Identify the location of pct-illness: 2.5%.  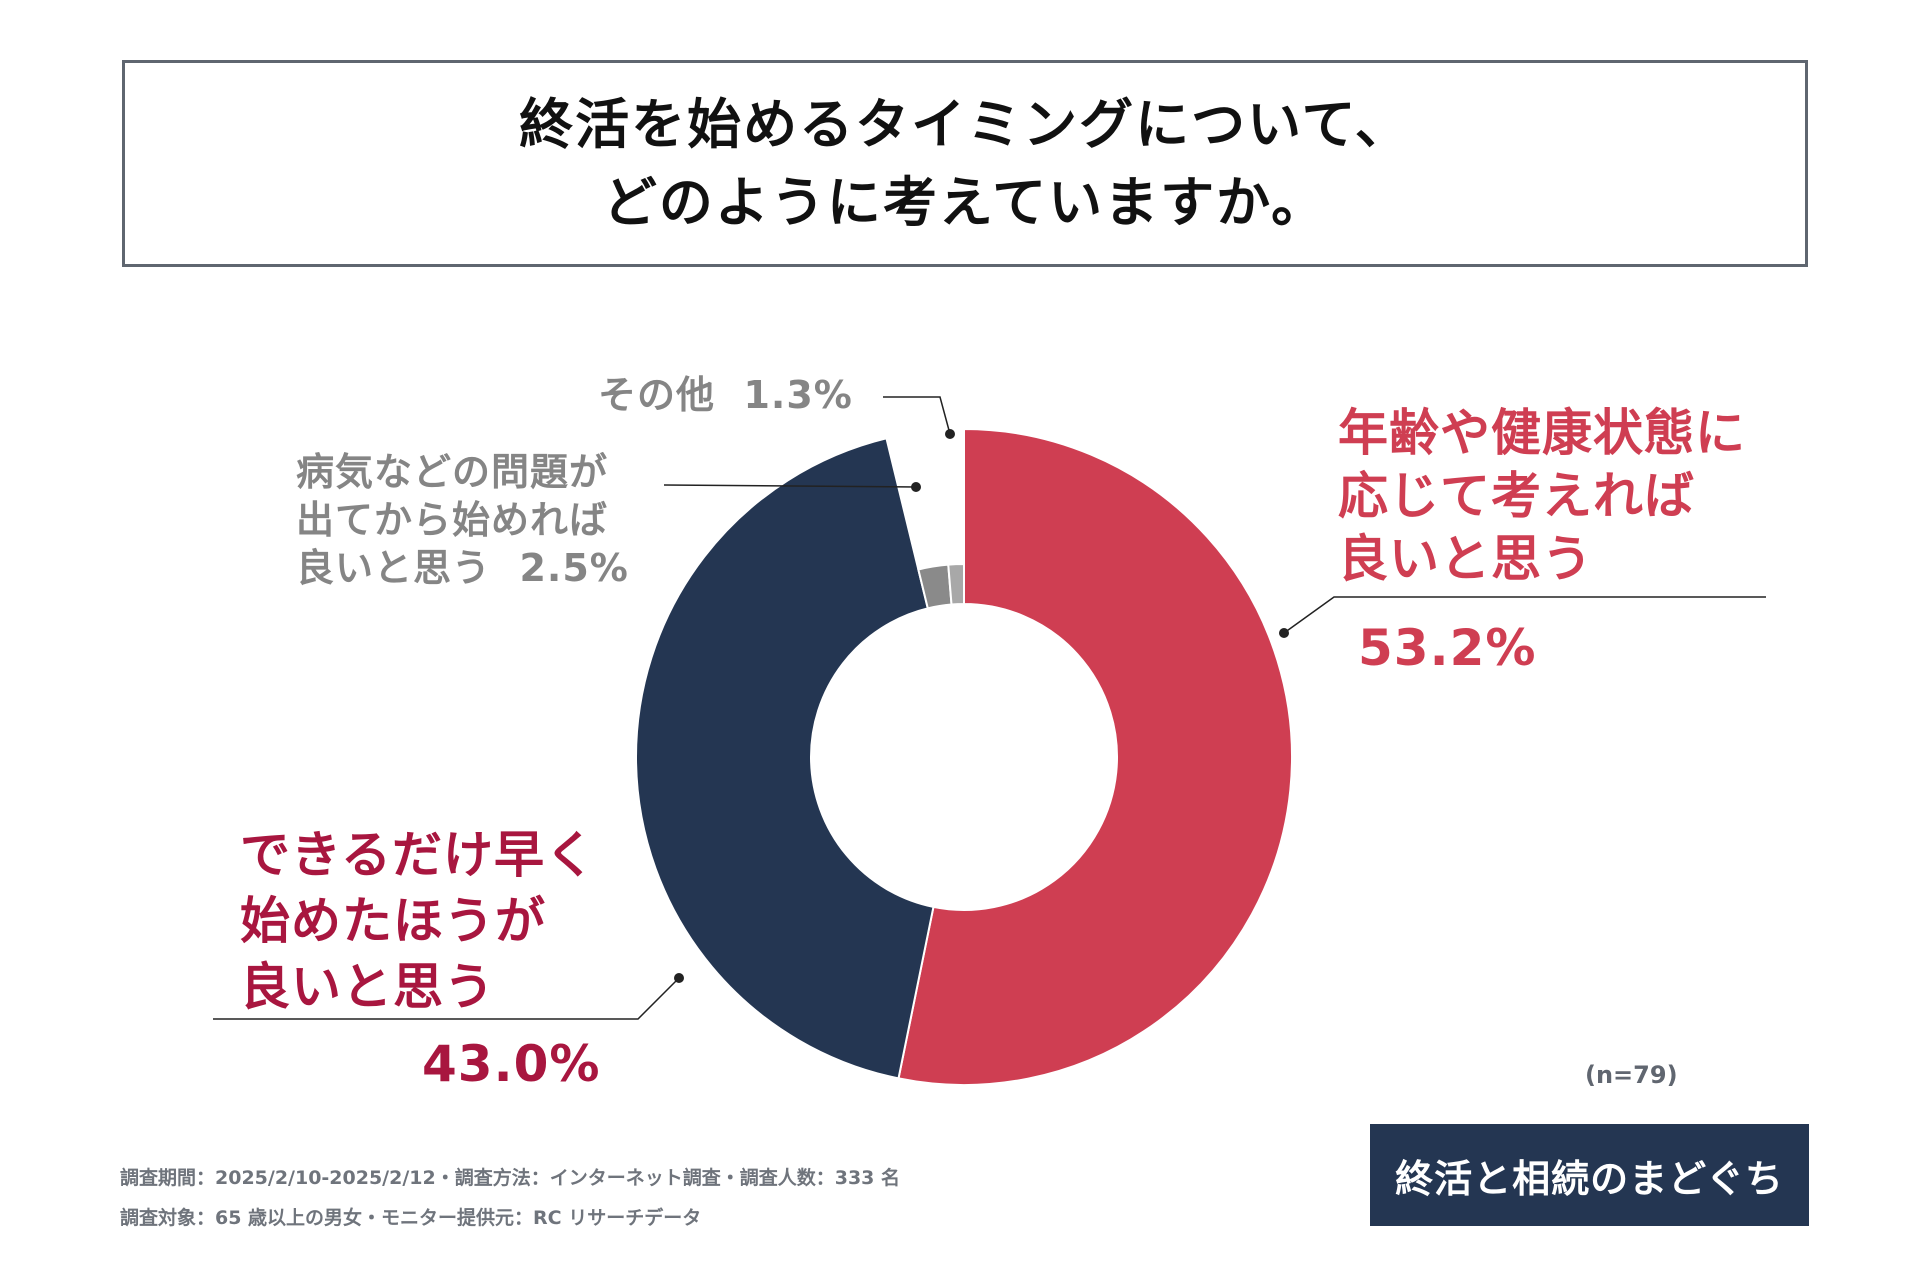
(574, 568).